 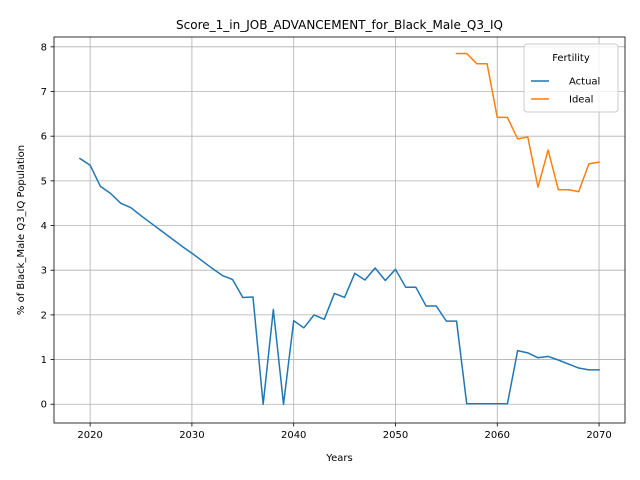 What do you see at coordinates (581, 100) in the screenshot?
I see `legend-label-ideal: Ideal` at bounding box center [581, 100].